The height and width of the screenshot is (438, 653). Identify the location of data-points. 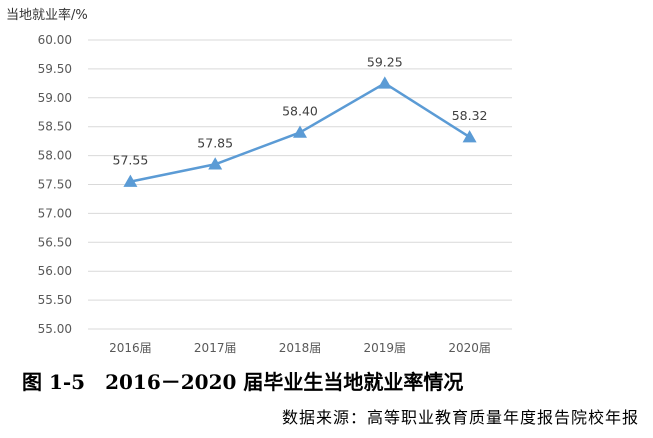
(300, 131).